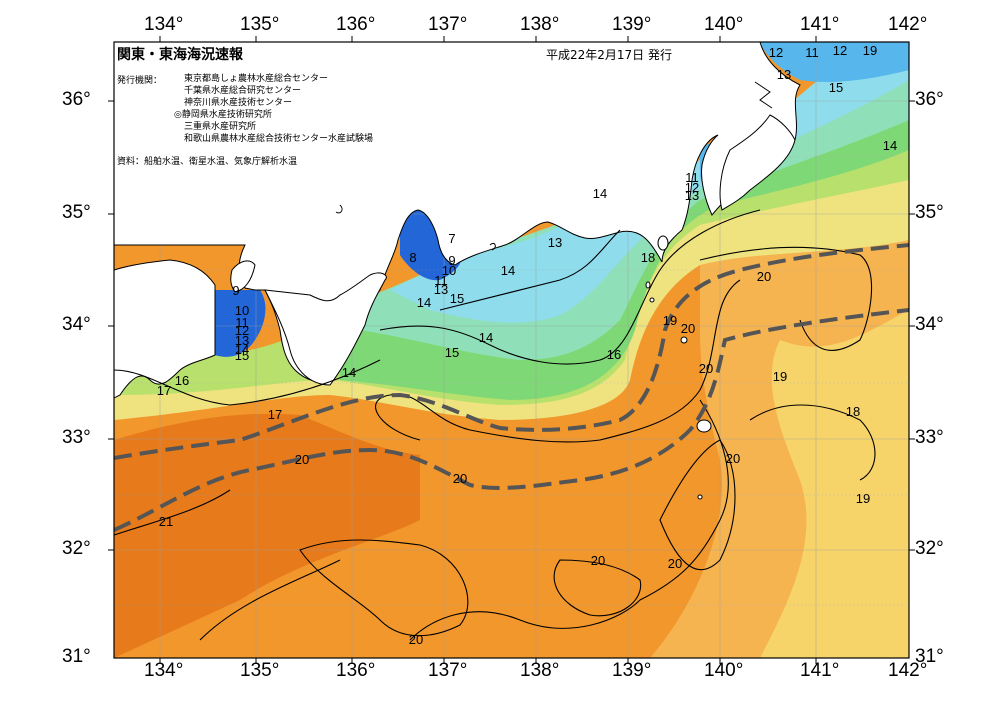 The image size is (1002, 709). What do you see at coordinates (554, 166) in the screenshot?
I see `sado-island` at bounding box center [554, 166].